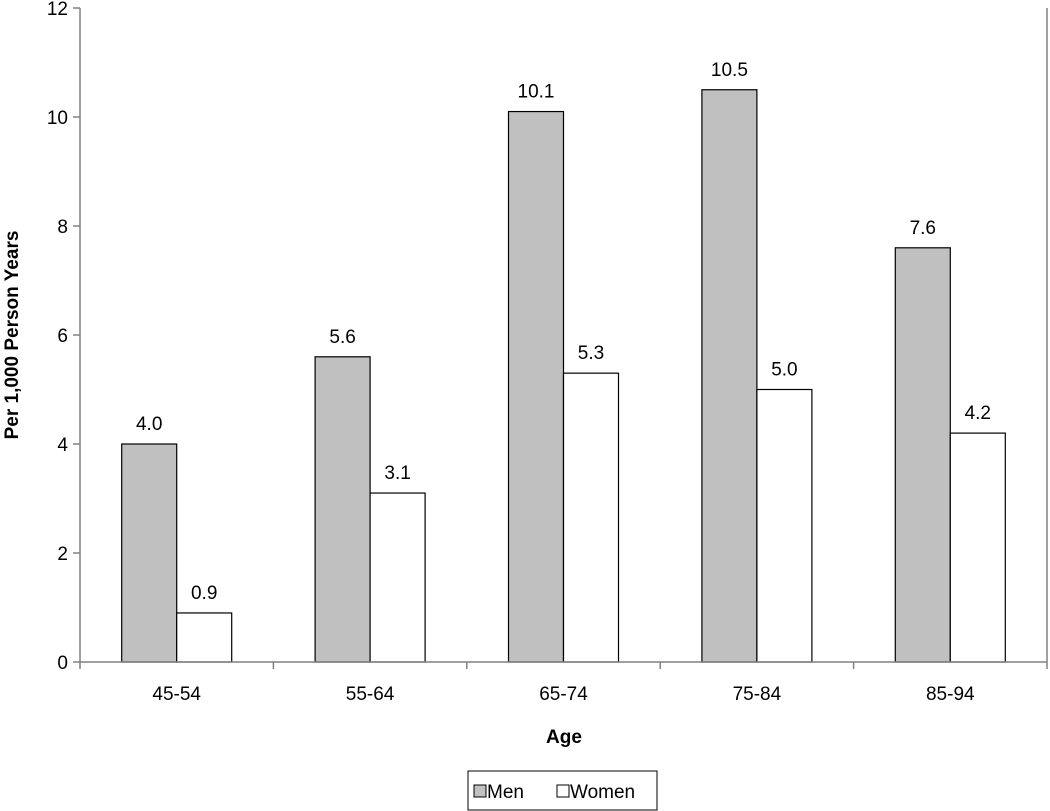 Image resolution: width=1050 pixels, height=811 pixels. I want to click on x-axis-title: Age, so click(564, 737).